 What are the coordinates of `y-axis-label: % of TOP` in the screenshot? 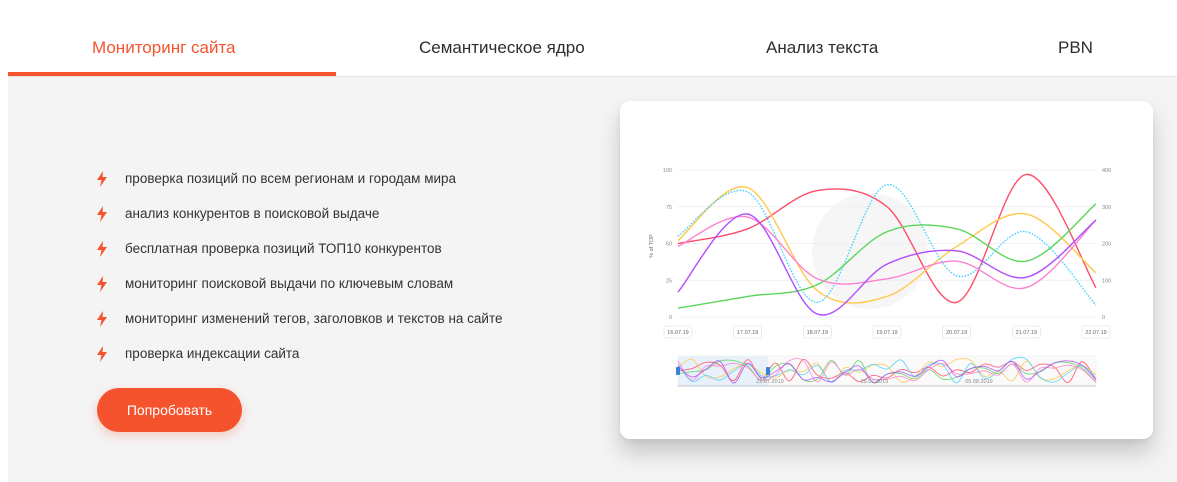 It's located at (652, 246).